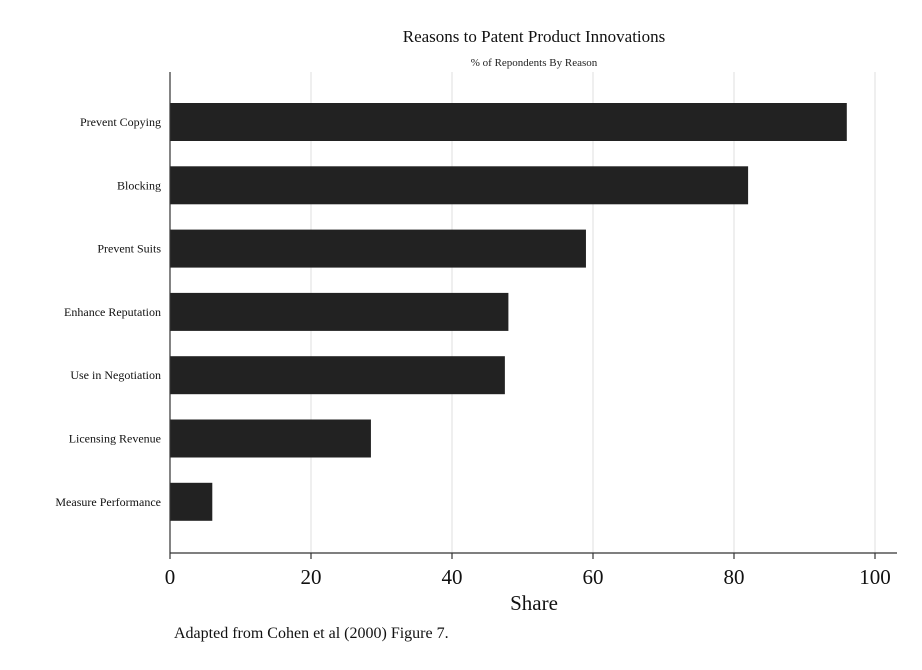 Image resolution: width=922 pixels, height=670 pixels. I want to click on category-label: Prevent Copying, so click(120, 122).